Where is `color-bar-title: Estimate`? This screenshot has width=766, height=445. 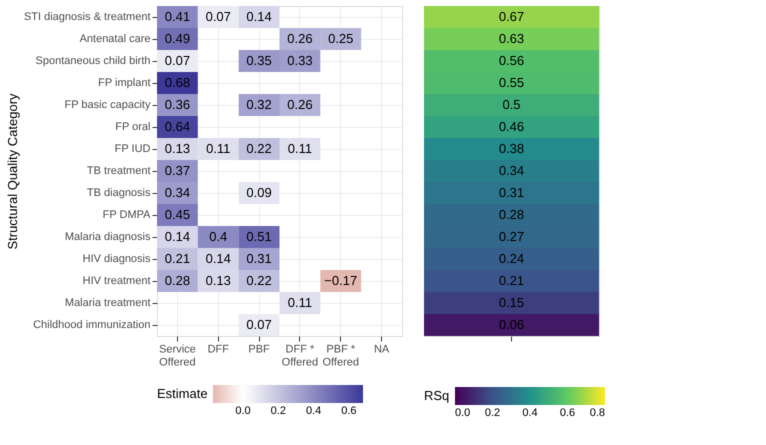 color-bar-title: Estimate is located at coordinates (182, 393).